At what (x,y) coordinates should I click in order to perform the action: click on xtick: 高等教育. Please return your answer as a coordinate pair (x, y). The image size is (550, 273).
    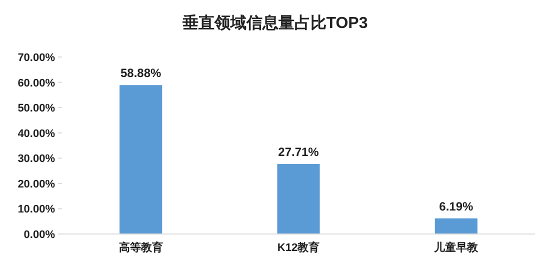
    Looking at the image, I should click on (140, 248).